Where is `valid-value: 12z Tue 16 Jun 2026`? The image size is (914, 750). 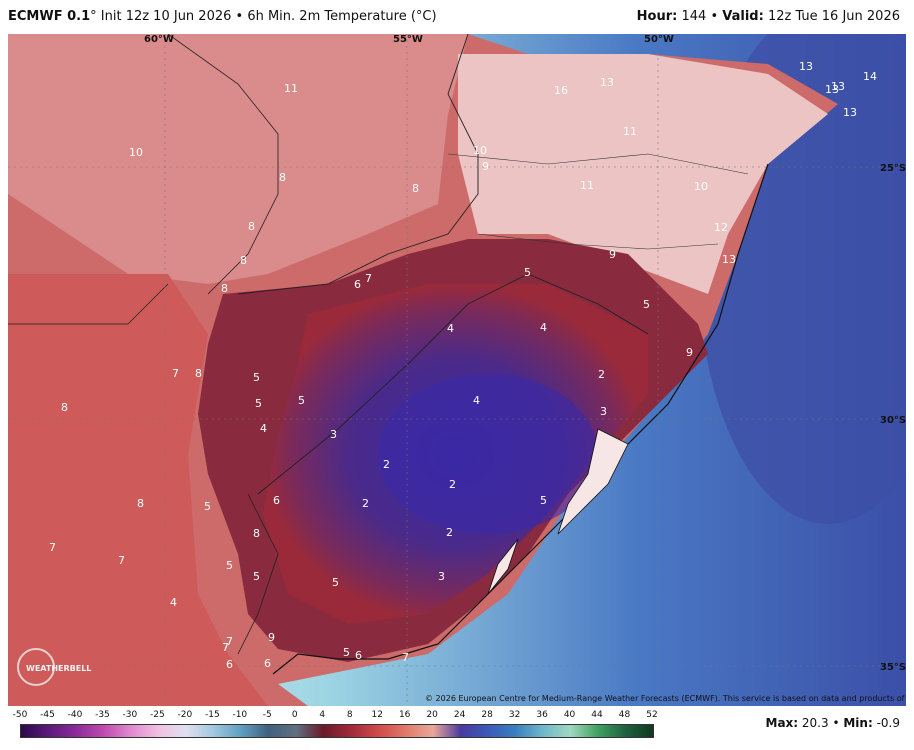 valid-value: 12z Tue 16 Jun 2026 is located at coordinates (833, 16).